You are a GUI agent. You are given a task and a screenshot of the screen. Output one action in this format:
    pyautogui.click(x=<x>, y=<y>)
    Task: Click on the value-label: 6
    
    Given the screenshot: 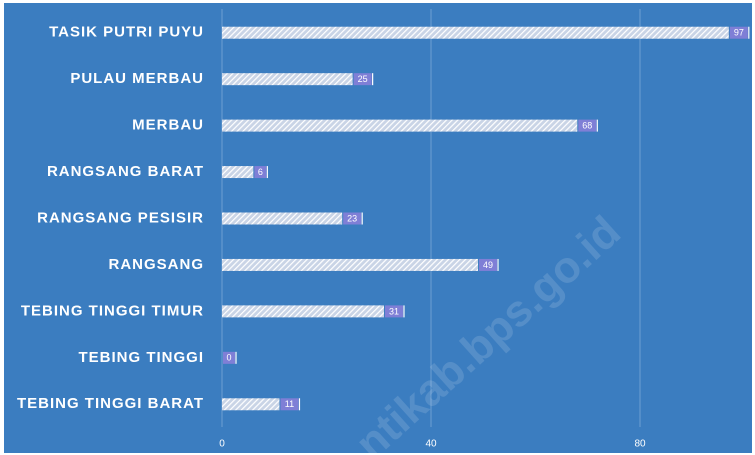 What is the action you would take?
    pyautogui.click(x=260, y=172)
    